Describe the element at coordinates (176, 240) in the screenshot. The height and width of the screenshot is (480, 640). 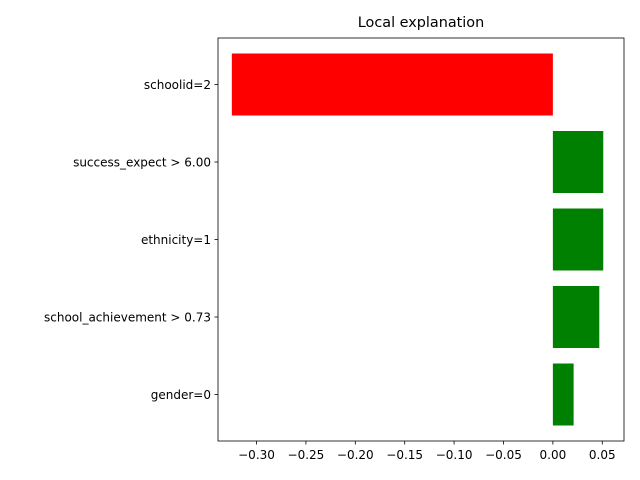
I see `y-tick-label-2: ethnicity=1` at that location.